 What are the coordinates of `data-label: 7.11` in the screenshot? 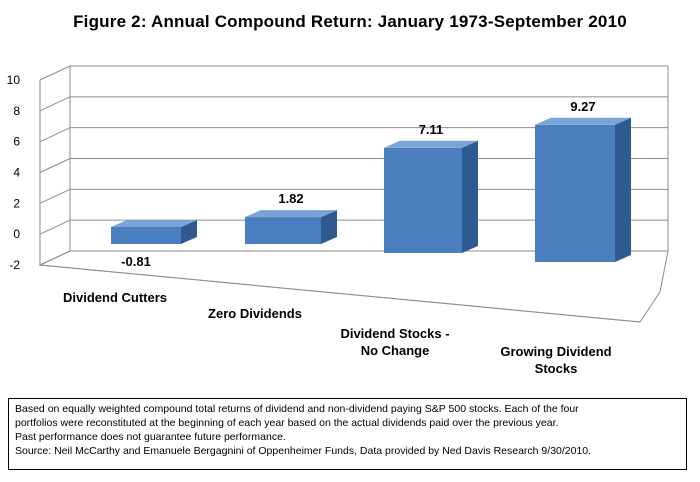 It's located at (431, 129).